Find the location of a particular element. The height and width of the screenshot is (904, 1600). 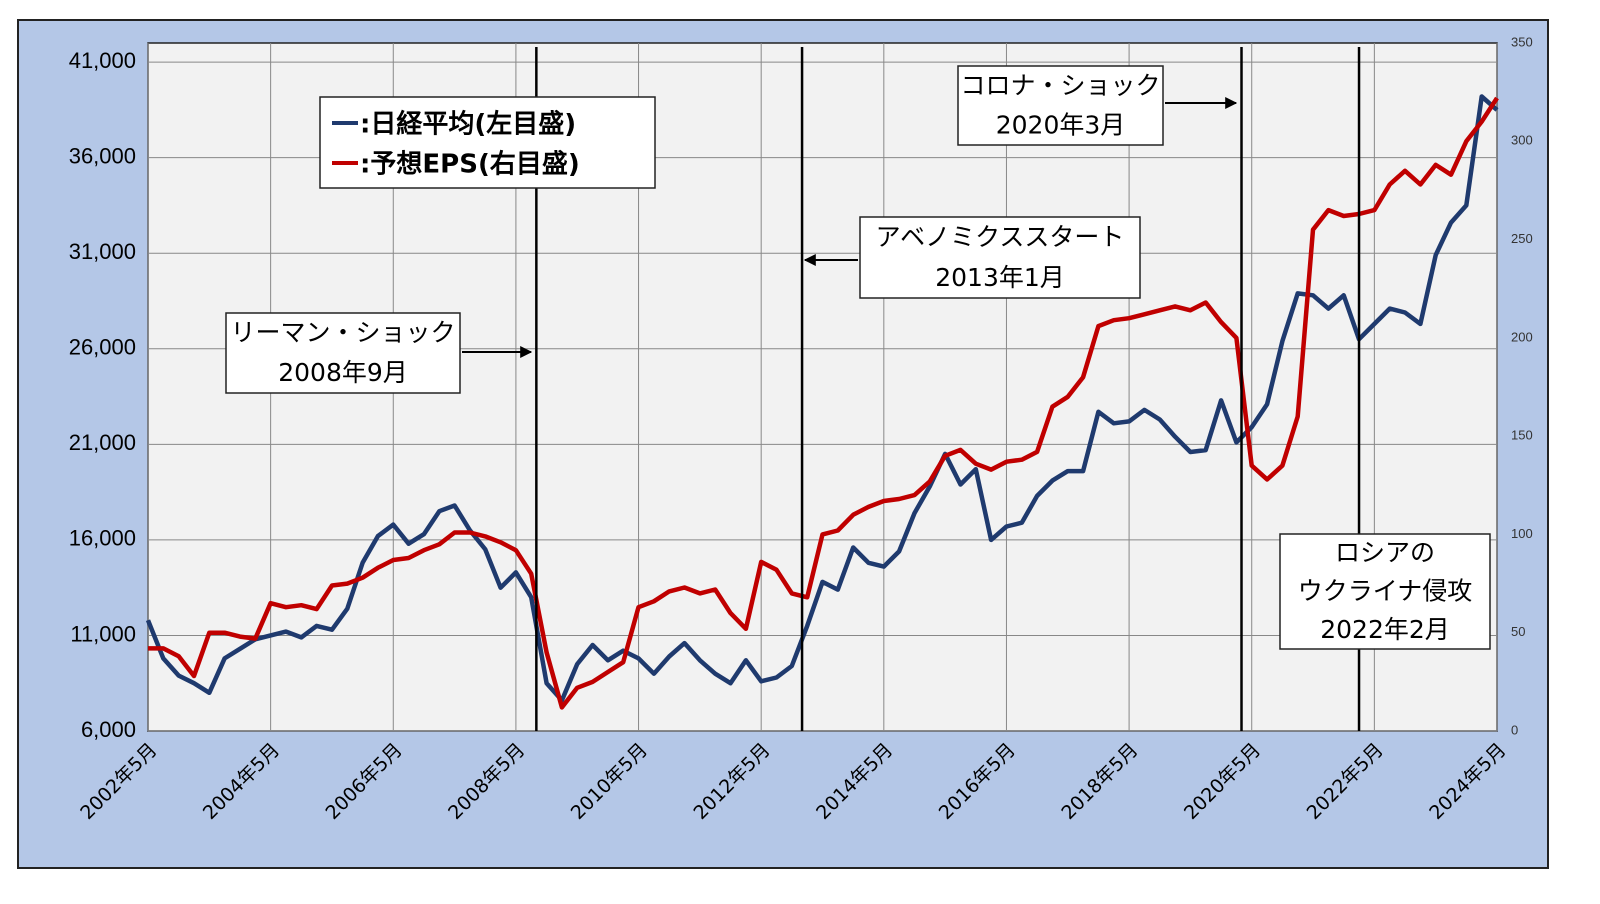

y2-tick-label: 150 is located at coordinates (1522, 435).